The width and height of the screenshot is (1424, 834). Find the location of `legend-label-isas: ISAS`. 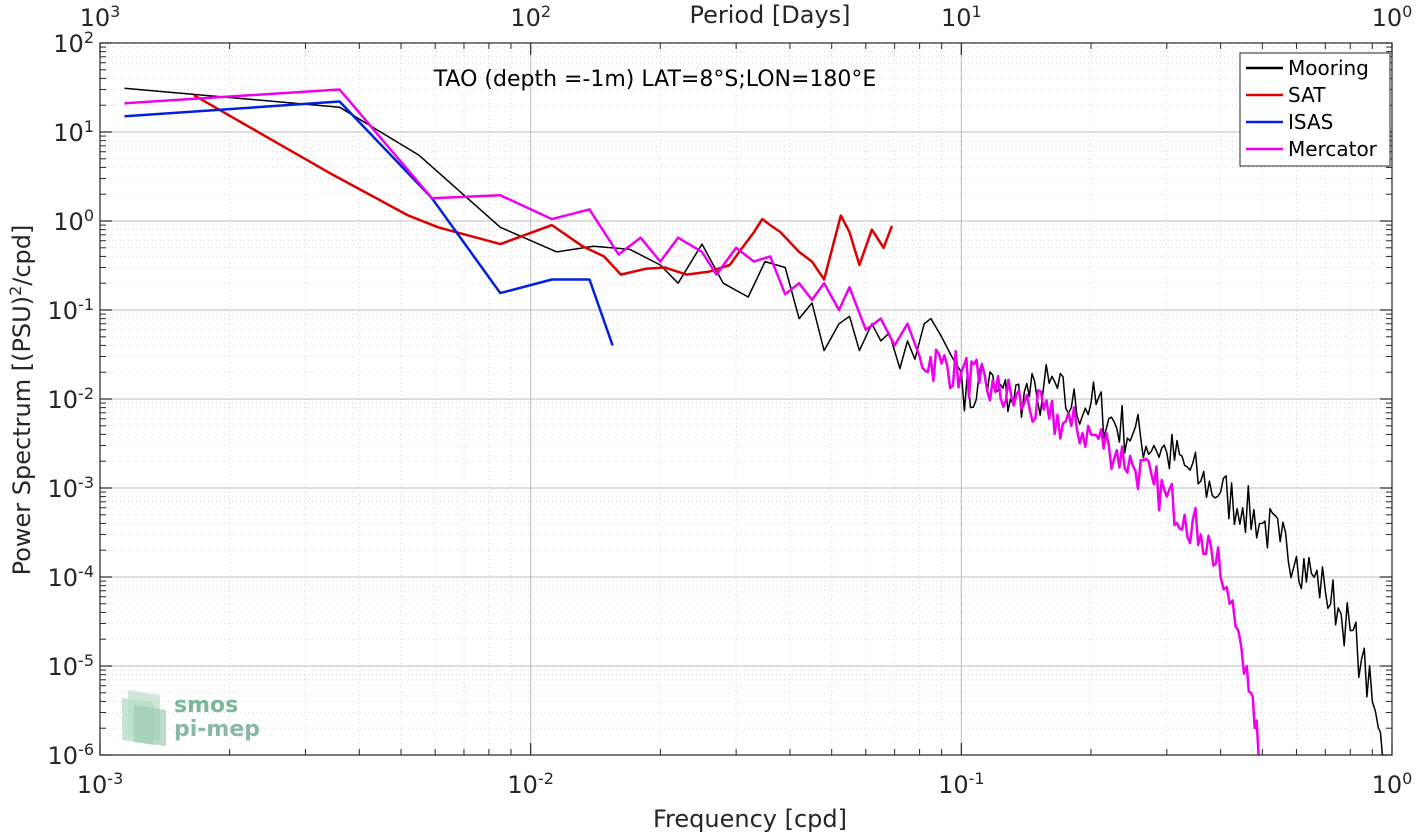

legend-label-isas: ISAS is located at coordinates (1310, 122).